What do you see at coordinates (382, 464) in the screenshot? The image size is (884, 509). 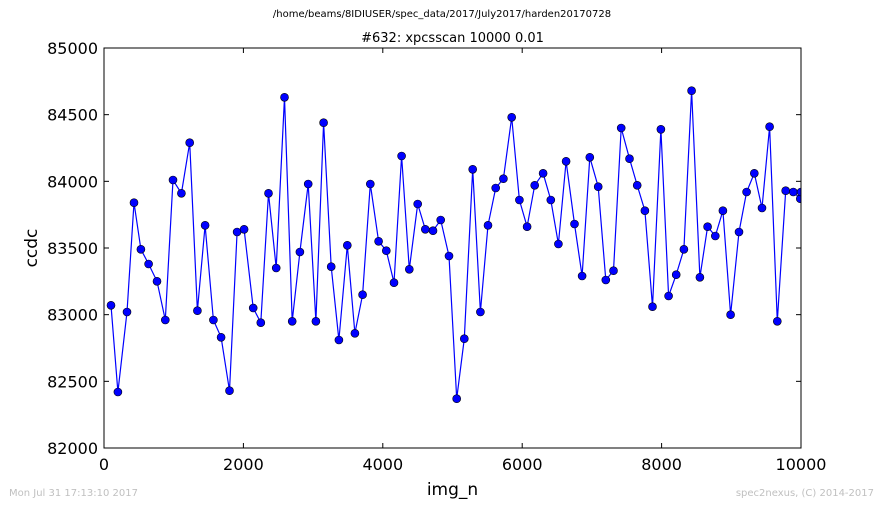 I see `x-tick-label: 4000` at bounding box center [382, 464].